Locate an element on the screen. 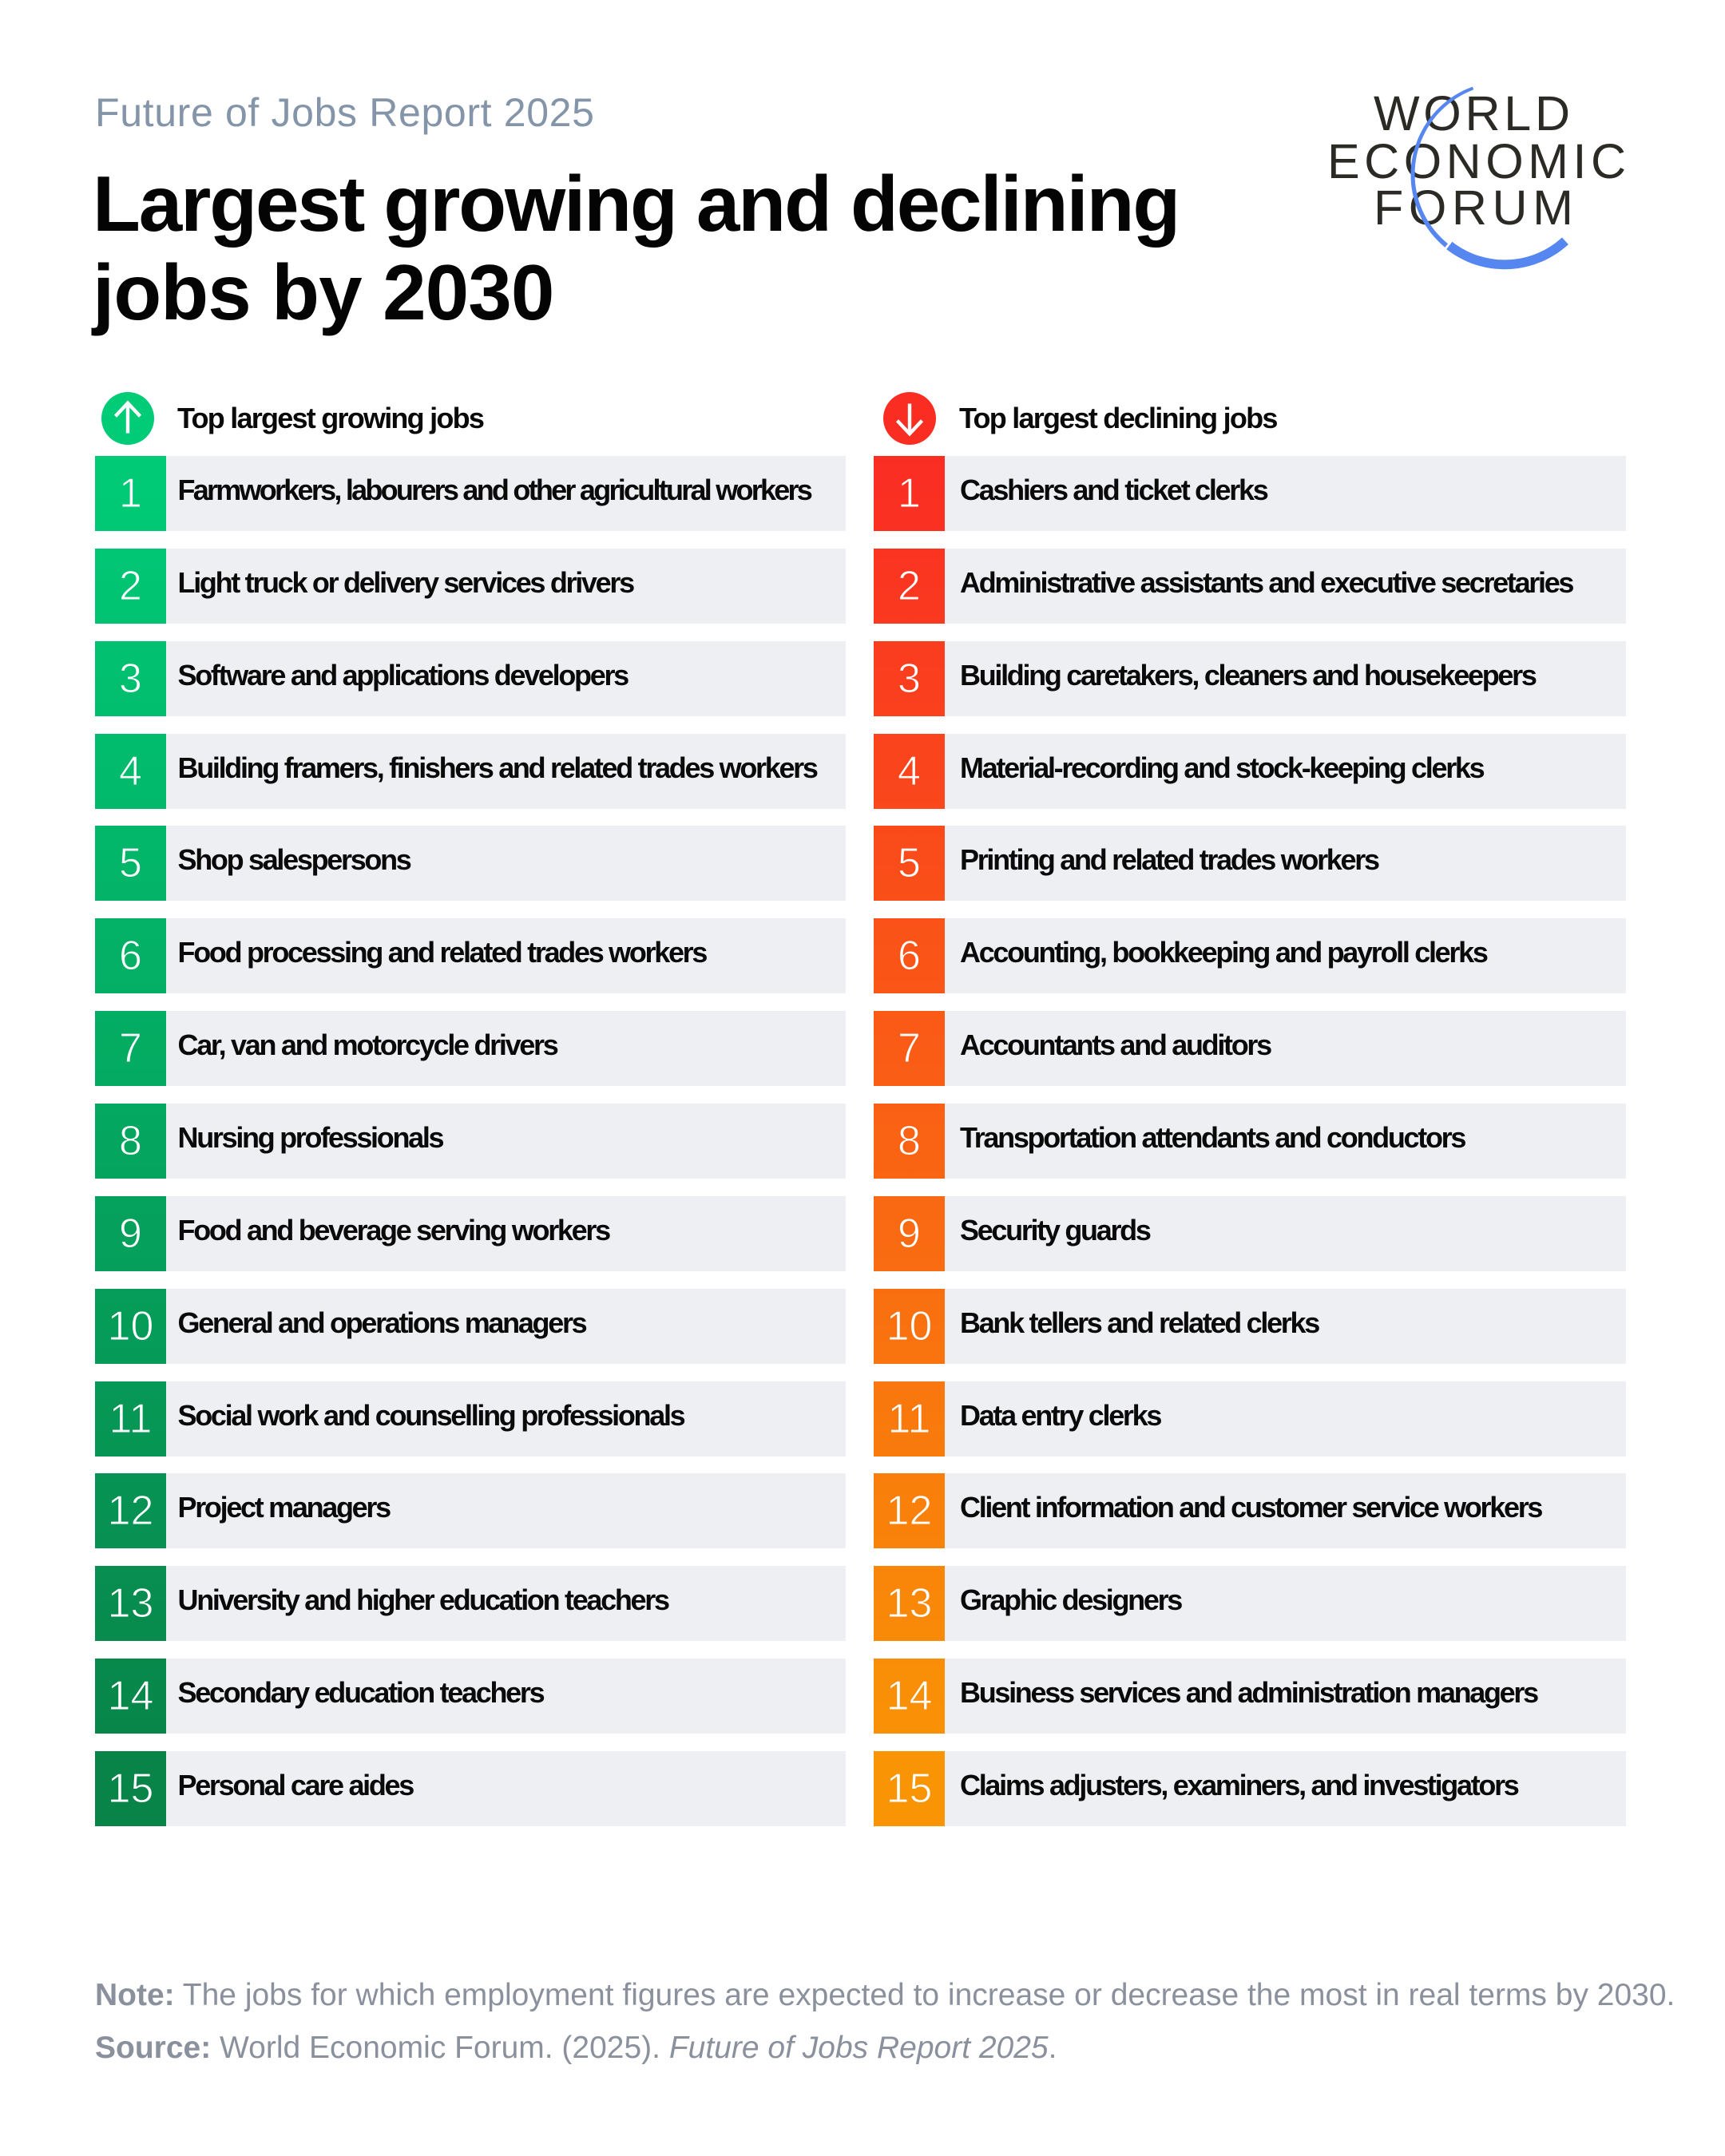 The width and height of the screenshot is (1725, 2156). svg-text: WORLD is located at coordinates (1472, 113).